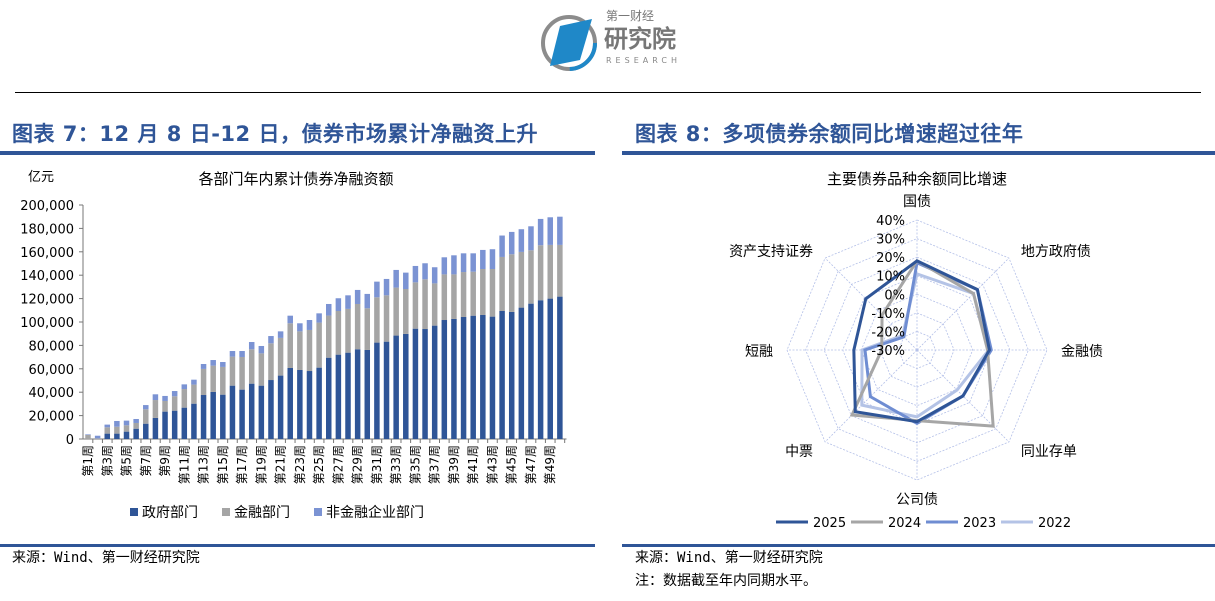 The image size is (1215, 601). I want to click on radar-tick-label: 40%, so click(890, 221).